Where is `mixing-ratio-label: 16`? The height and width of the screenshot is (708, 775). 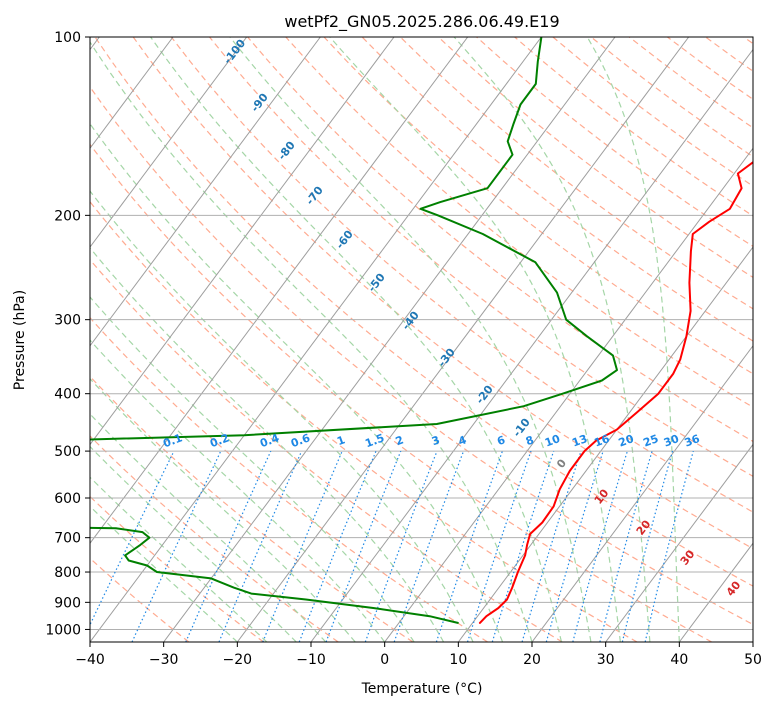
mixing-ratio-label: 16 is located at coordinates (602, 441).